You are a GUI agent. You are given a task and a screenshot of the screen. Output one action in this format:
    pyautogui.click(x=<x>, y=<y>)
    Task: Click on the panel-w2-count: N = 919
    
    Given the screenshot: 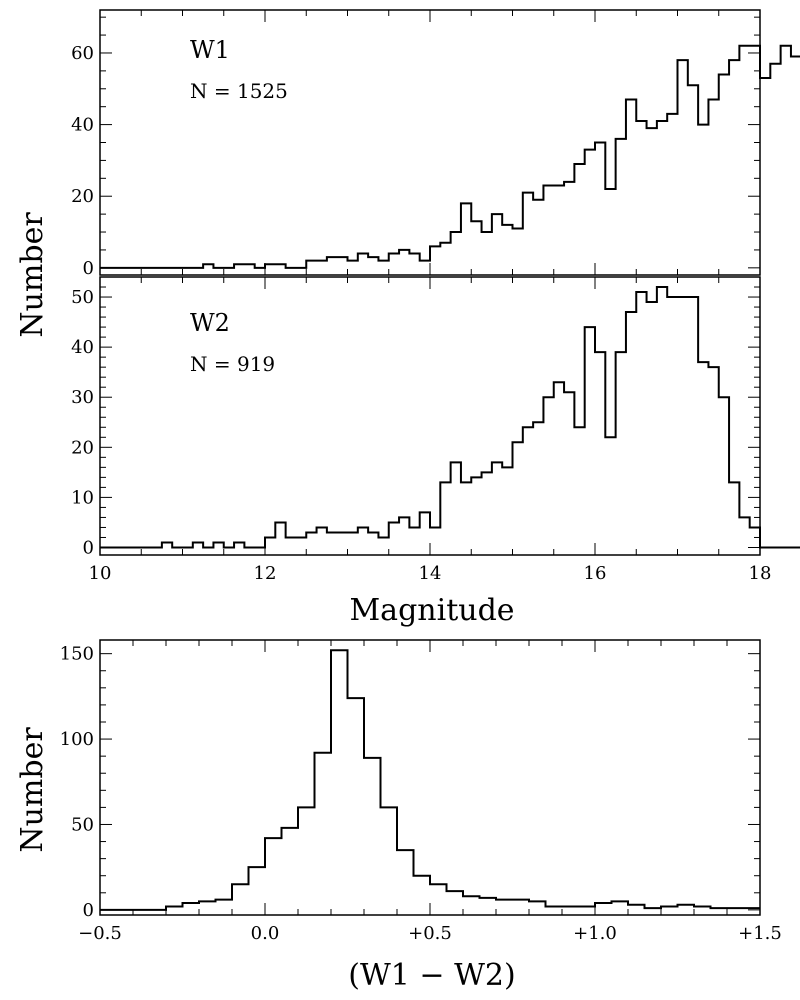 What is the action you would take?
    pyautogui.click(x=232, y=364)
    